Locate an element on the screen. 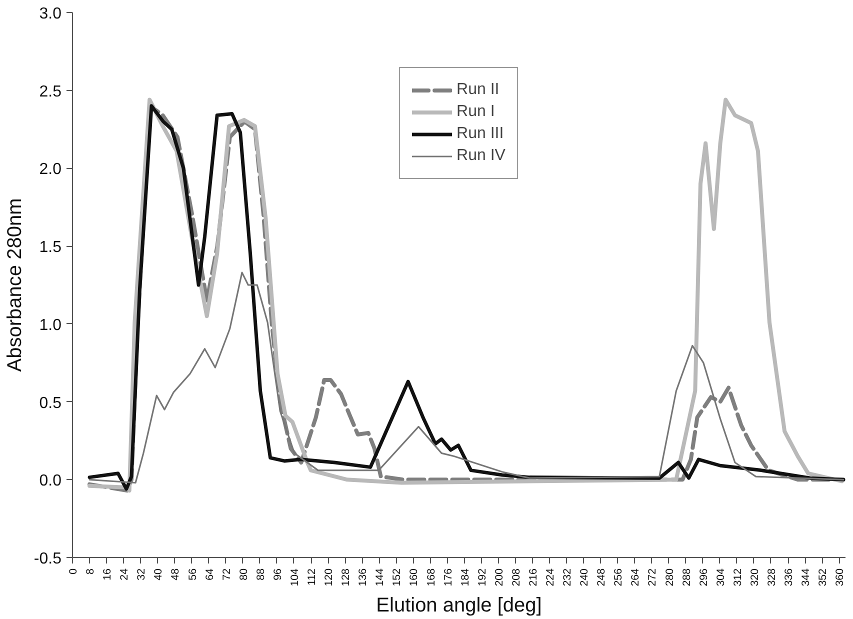 This screenshot has height=619, width=853. x-tick-label: 216 is located at coordinates (533, 577).